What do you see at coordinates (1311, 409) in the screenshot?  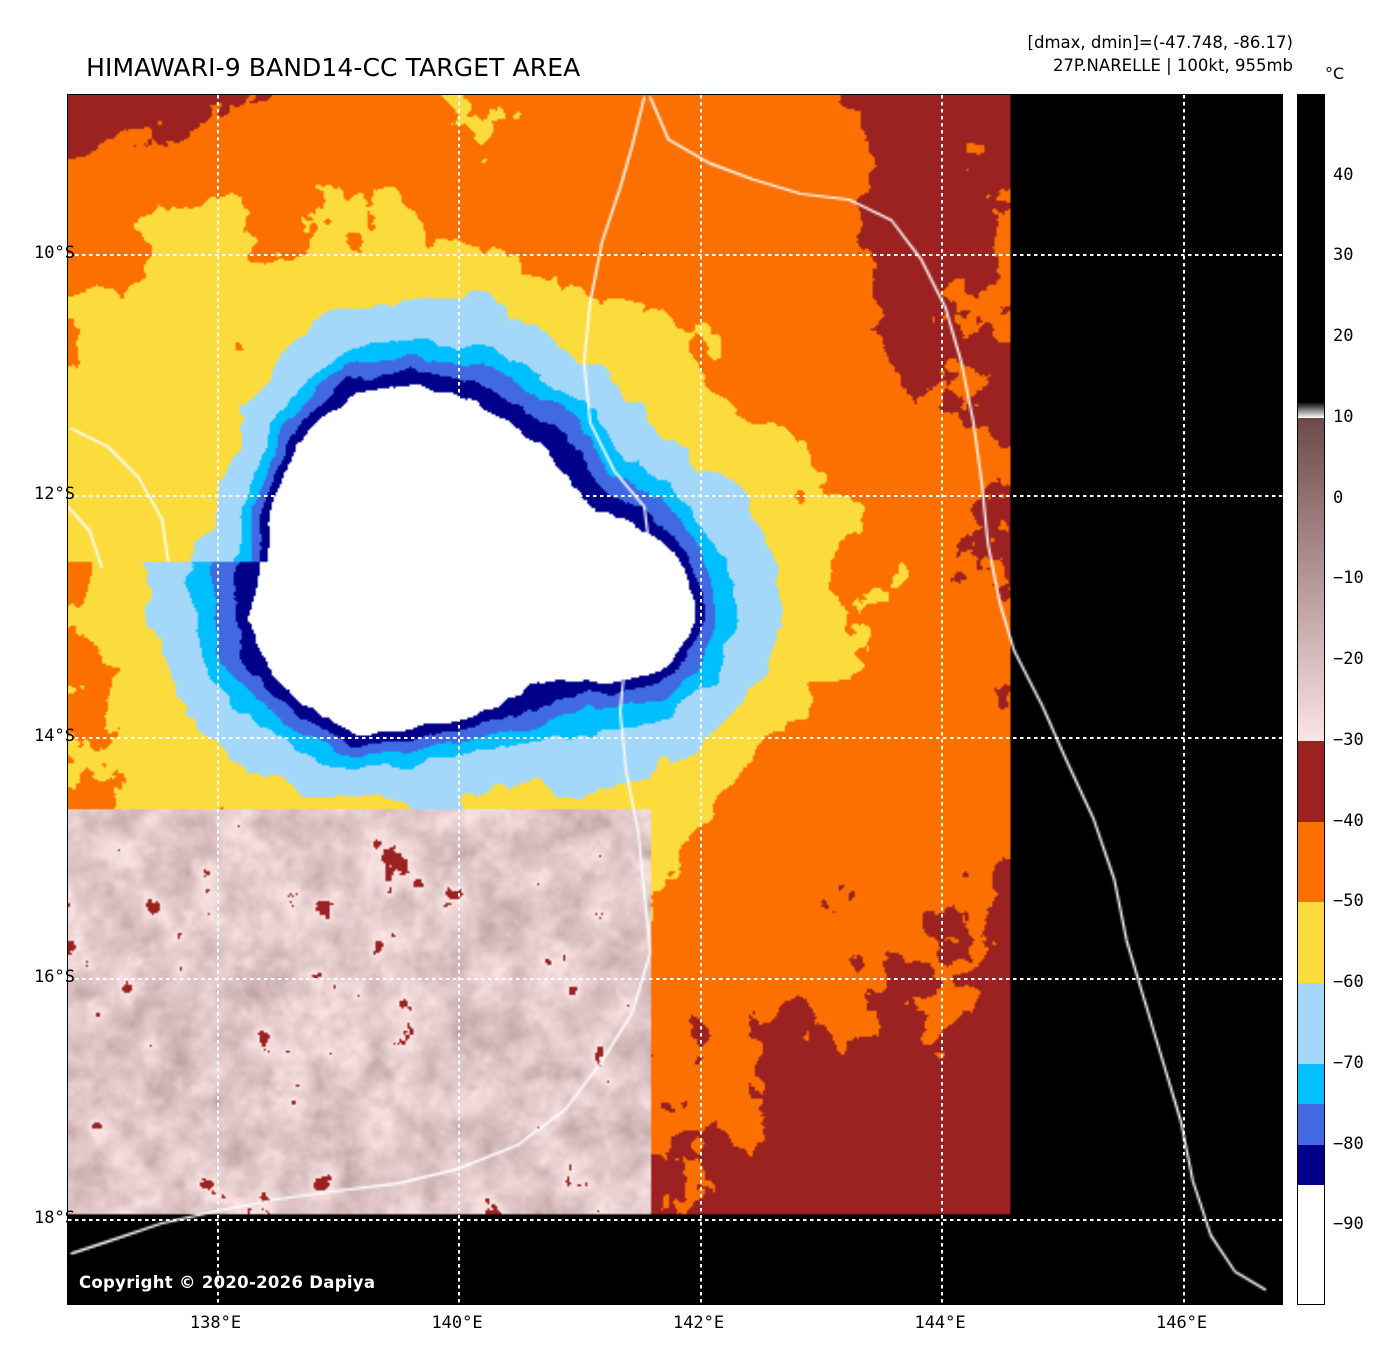 I see `colorbar-band-grayscale` at bounding box center [1311, 409].